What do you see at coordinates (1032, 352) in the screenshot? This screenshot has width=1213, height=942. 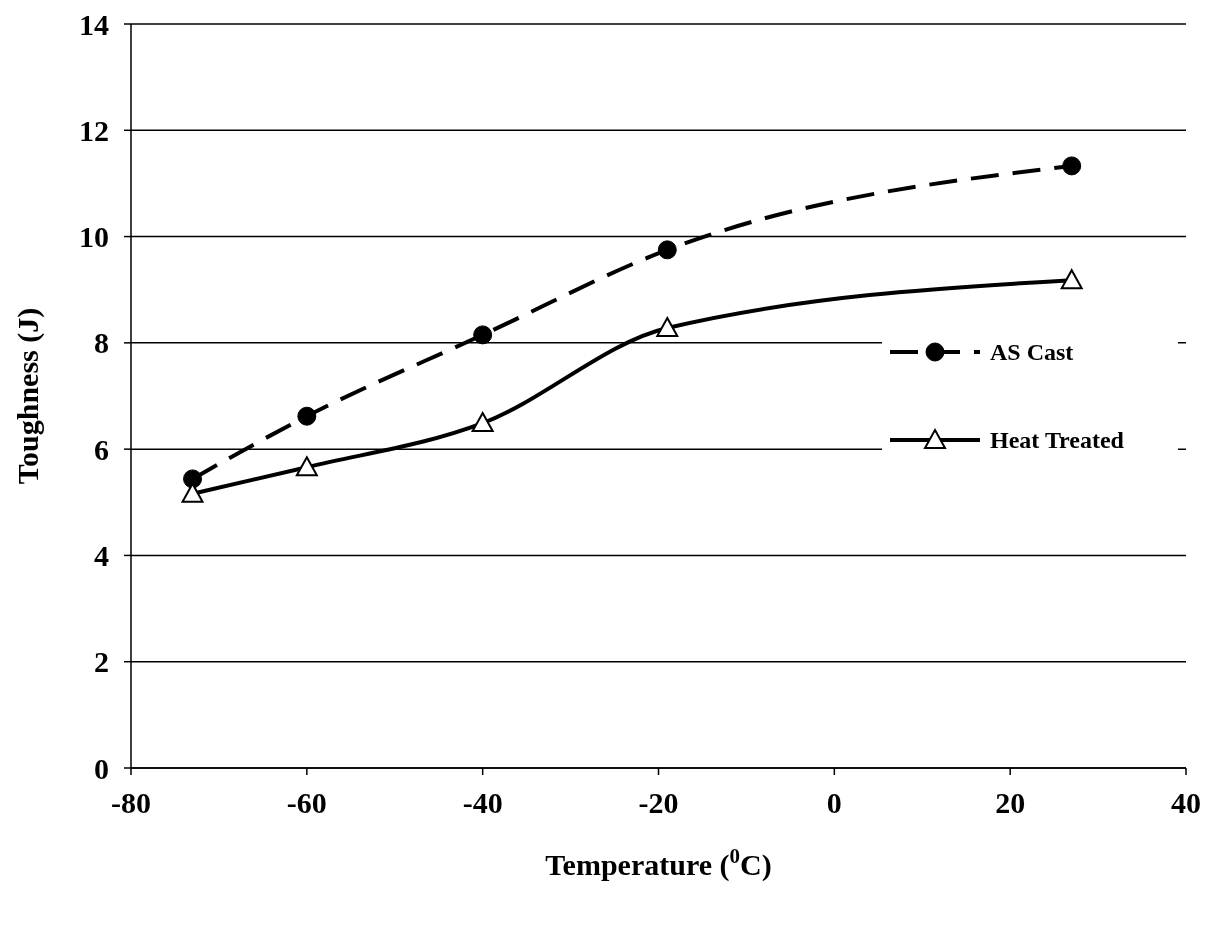 I see `legend-label: AS Cast` at bounding box center [1032, 352].